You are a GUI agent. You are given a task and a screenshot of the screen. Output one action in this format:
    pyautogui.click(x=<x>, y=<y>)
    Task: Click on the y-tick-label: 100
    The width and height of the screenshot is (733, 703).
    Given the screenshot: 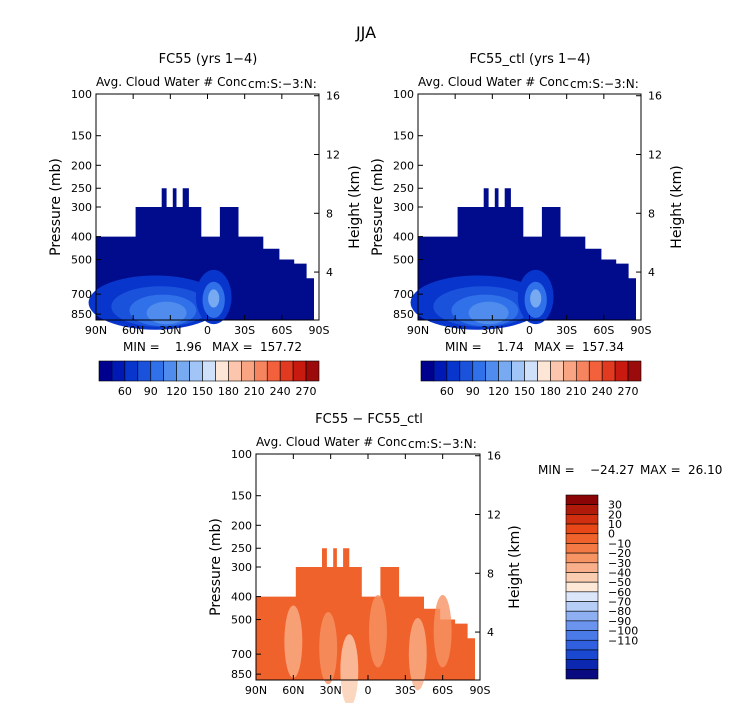 What is the action you would take?
    pyautogui.click(x=81, y=94)
    